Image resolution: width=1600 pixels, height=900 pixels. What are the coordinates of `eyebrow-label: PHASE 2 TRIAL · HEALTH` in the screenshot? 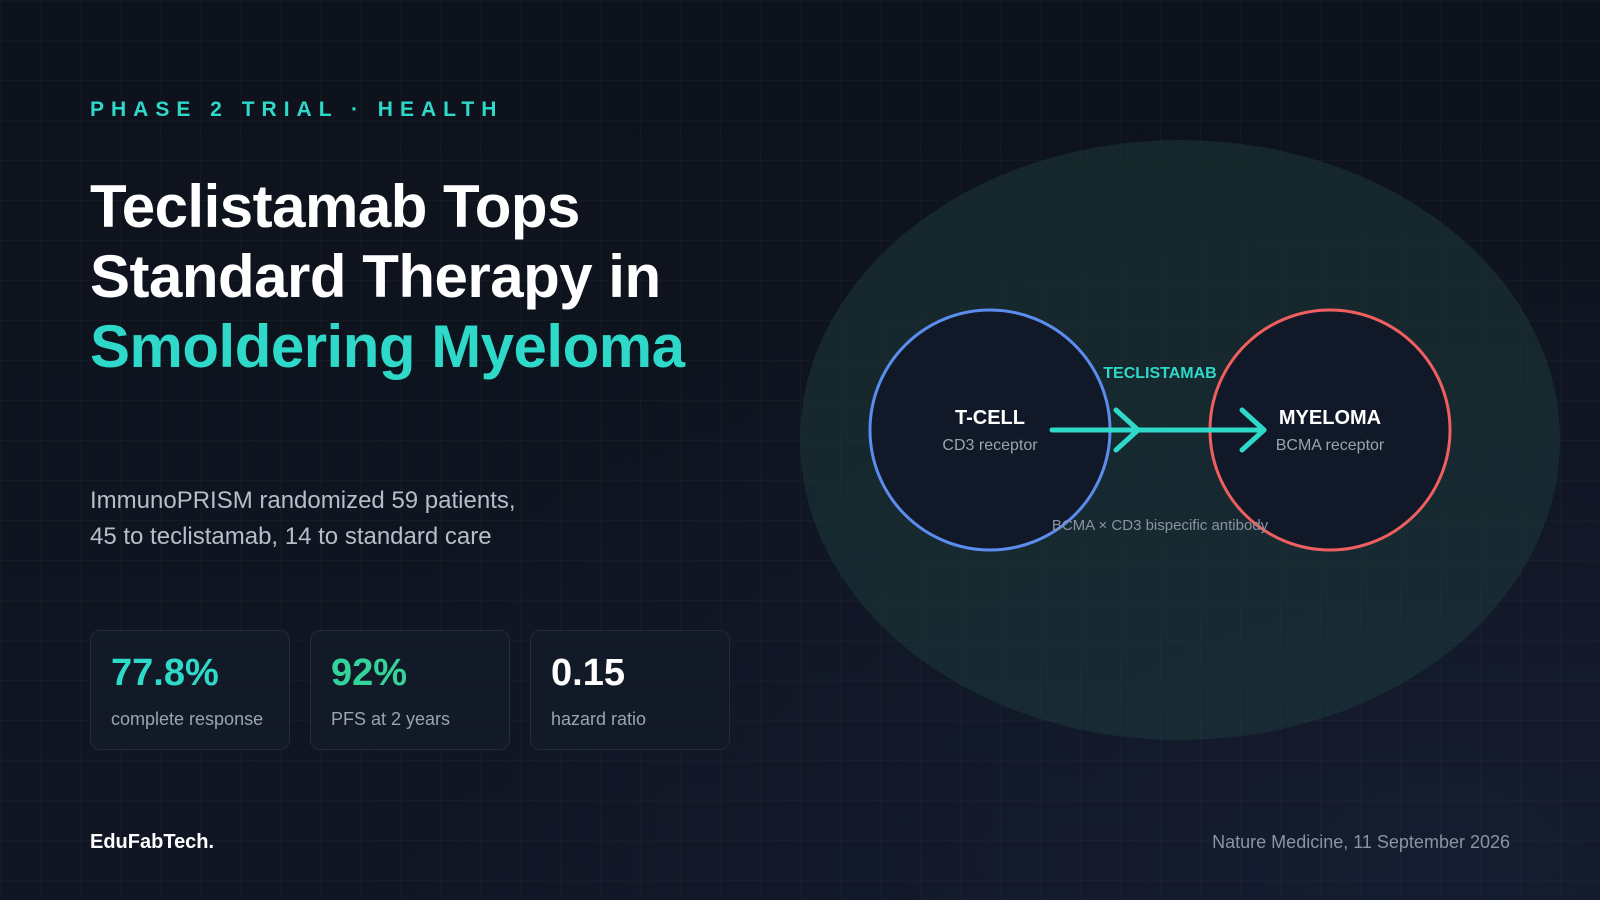 It's located at (297, 109).